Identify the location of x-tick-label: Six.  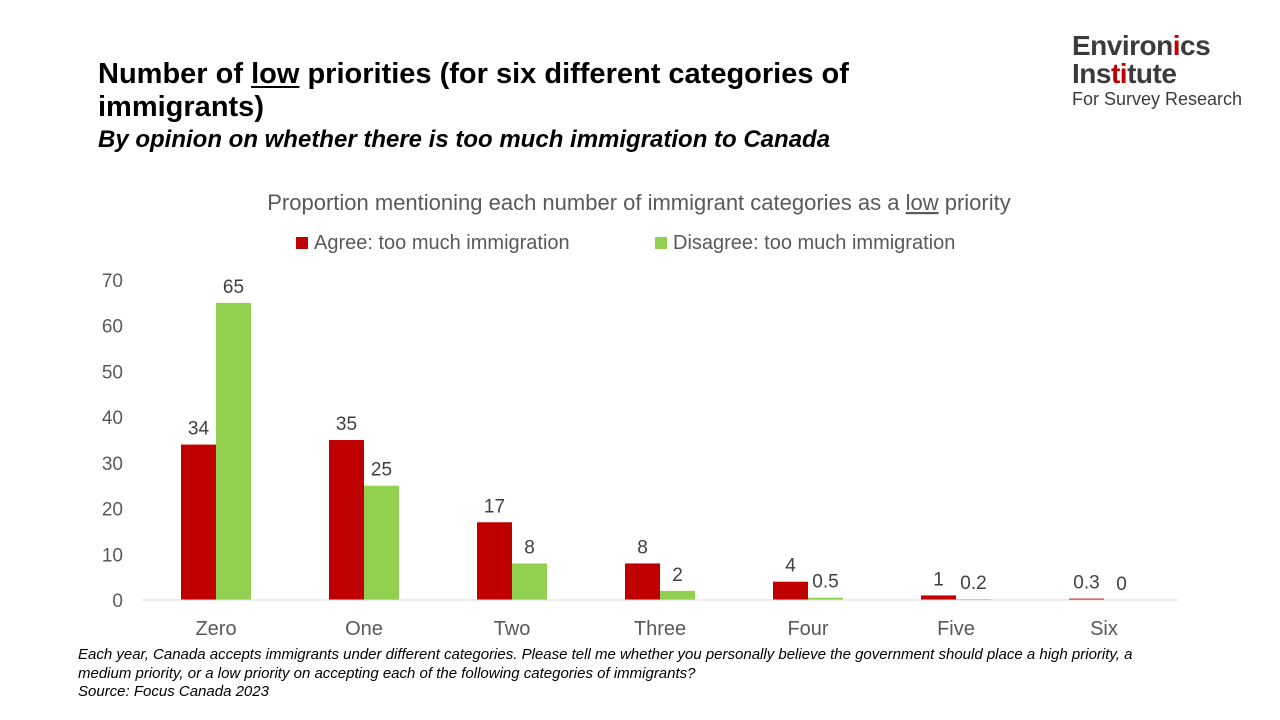
(1104, 629).